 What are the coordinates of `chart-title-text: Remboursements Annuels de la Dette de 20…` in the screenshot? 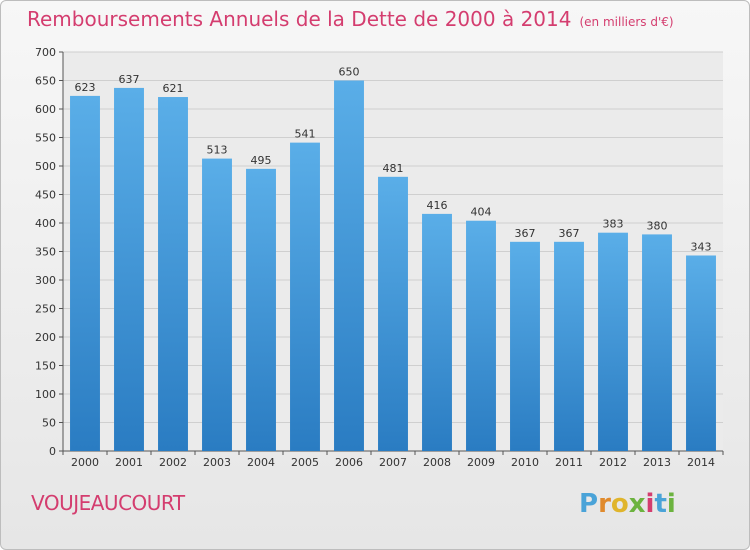 It's located at (299, 19).